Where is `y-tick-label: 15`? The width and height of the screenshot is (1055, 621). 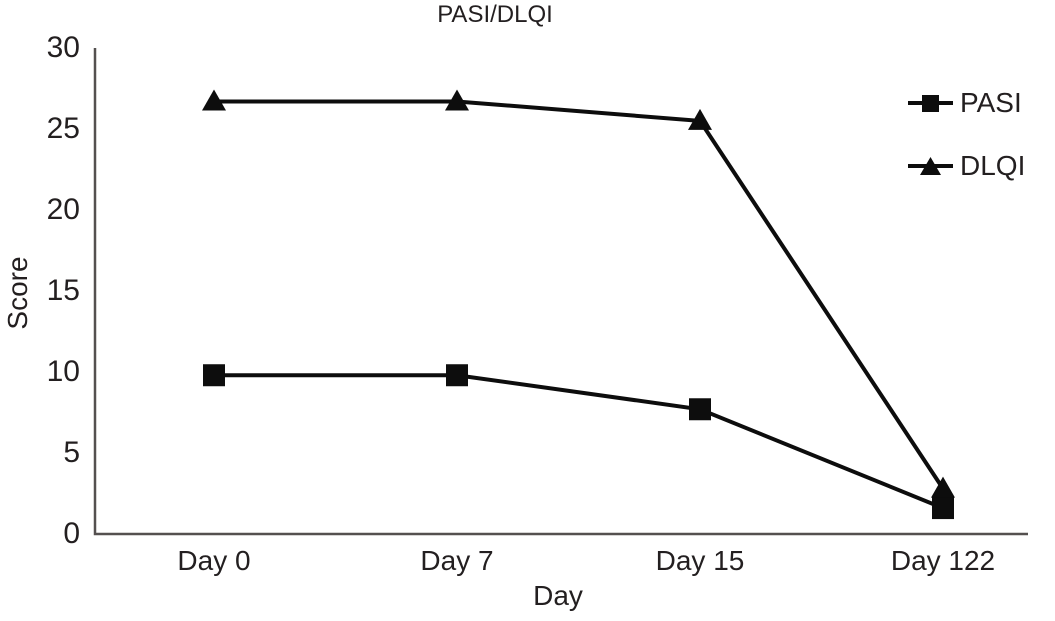
y-tick-label: 15 is located at coordinates (63, 290).